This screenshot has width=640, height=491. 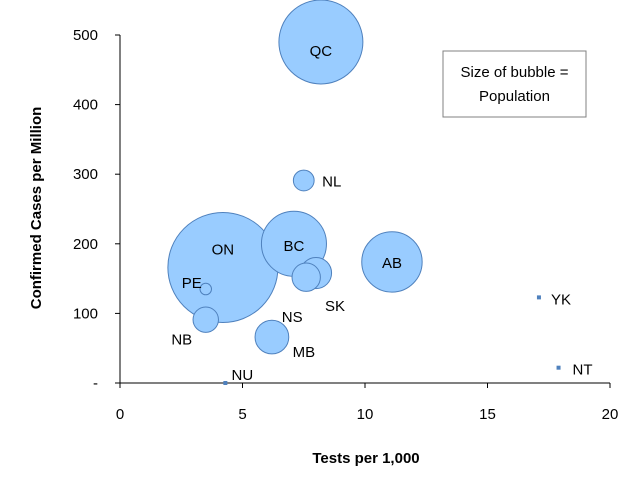 I want to click on bubble-ab, so click(x=392, y=262).